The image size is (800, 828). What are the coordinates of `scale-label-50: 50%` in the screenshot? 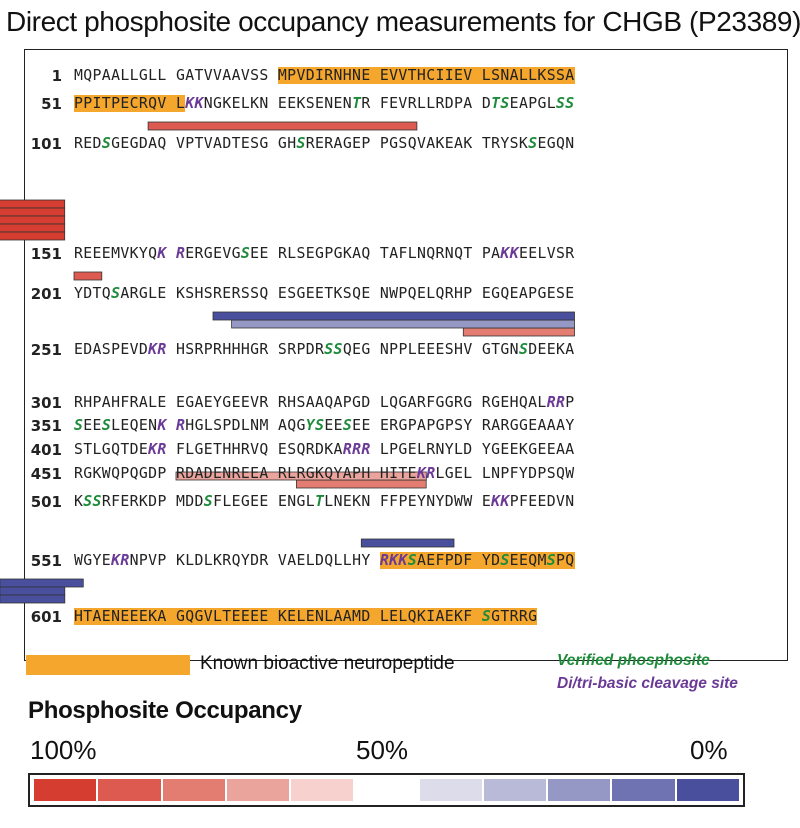 It's located at (382, 750).